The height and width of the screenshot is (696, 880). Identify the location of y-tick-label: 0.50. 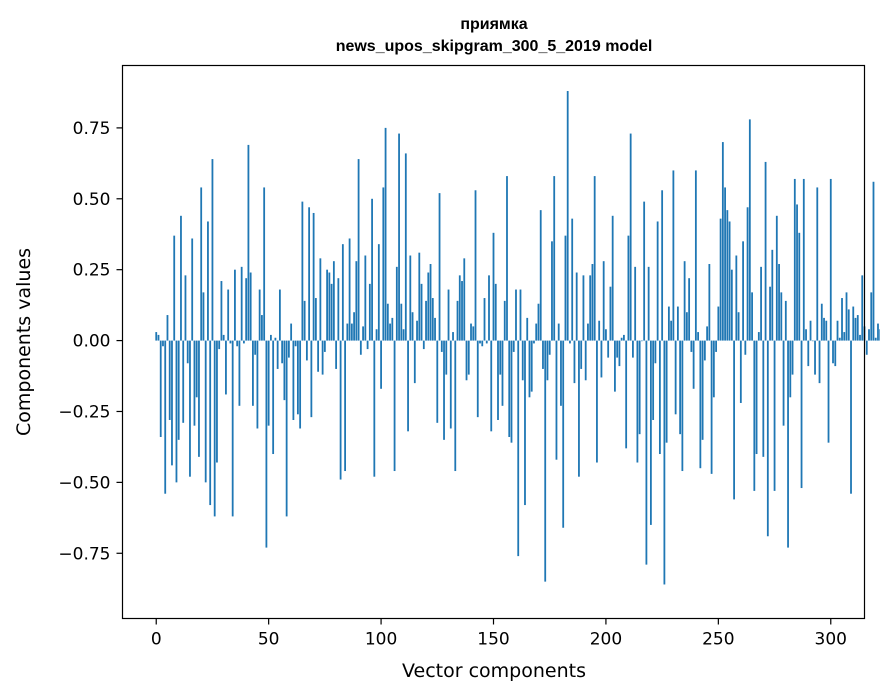
(92, 200).